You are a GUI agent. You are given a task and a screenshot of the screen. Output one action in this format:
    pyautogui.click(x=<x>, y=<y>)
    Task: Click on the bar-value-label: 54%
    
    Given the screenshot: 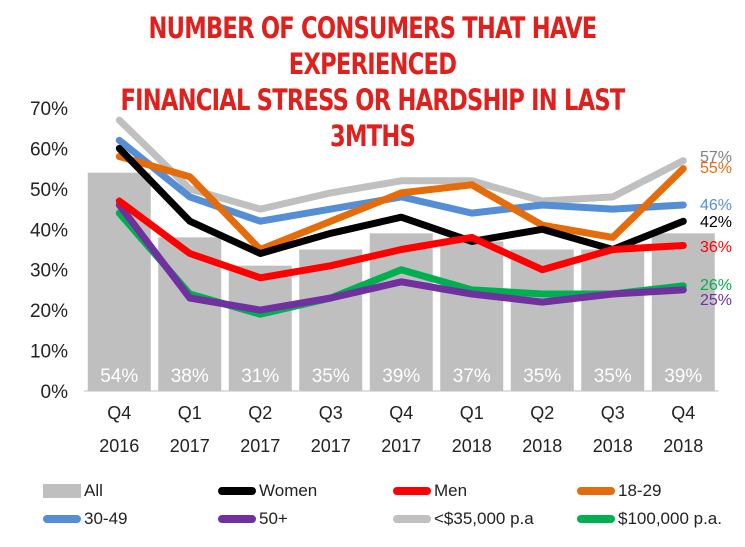 What is the action you would take?
    pyautogui.click(x=119, y=376)
    